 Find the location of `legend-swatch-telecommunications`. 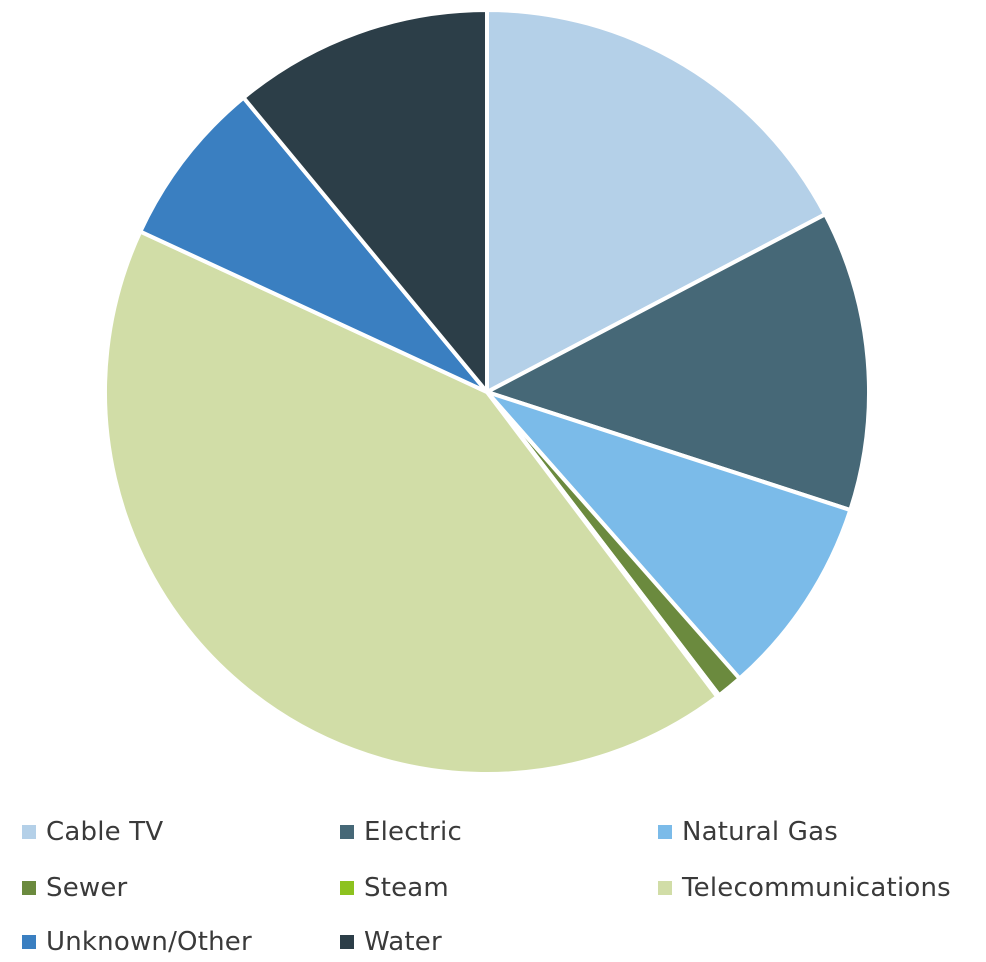

legend-swatch-telecommunications is located at coordinates (665, 888).